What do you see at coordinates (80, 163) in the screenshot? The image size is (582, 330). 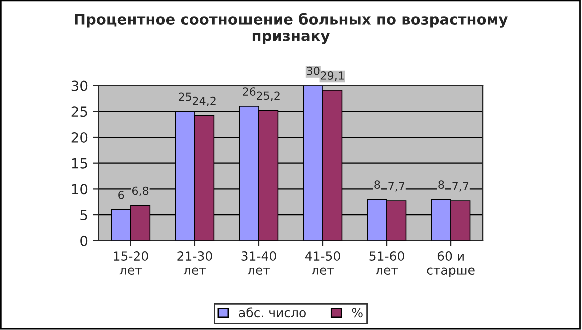 I see `y-tick-label: 15` at bounding box center [80, 163].